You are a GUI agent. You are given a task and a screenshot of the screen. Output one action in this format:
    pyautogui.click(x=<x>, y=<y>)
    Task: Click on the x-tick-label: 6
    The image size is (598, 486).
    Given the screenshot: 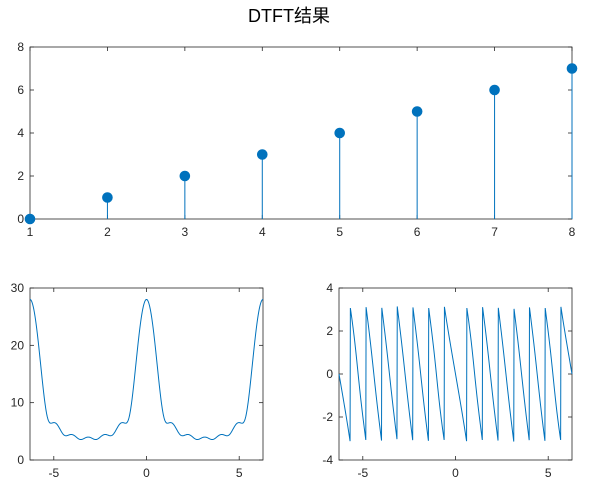 What is the action you would take?
    pyautogui.click(x=417, y=232)
    